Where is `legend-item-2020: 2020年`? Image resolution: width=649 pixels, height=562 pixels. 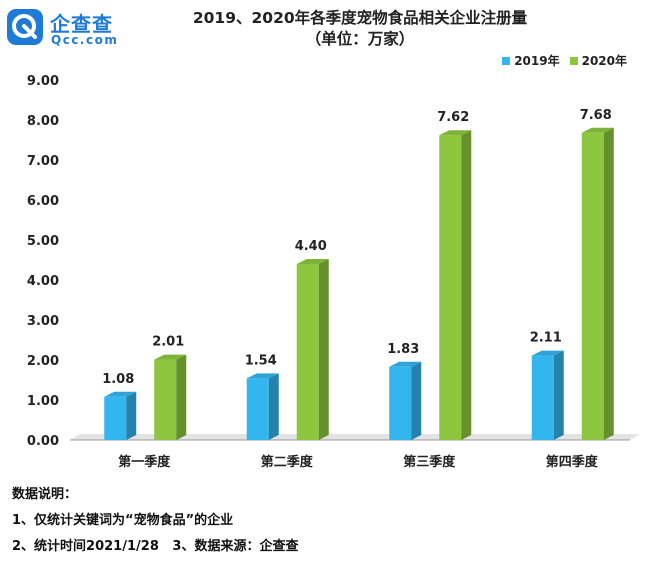
legend-item-2020: 2020年 is located at coordinates (598, 60).